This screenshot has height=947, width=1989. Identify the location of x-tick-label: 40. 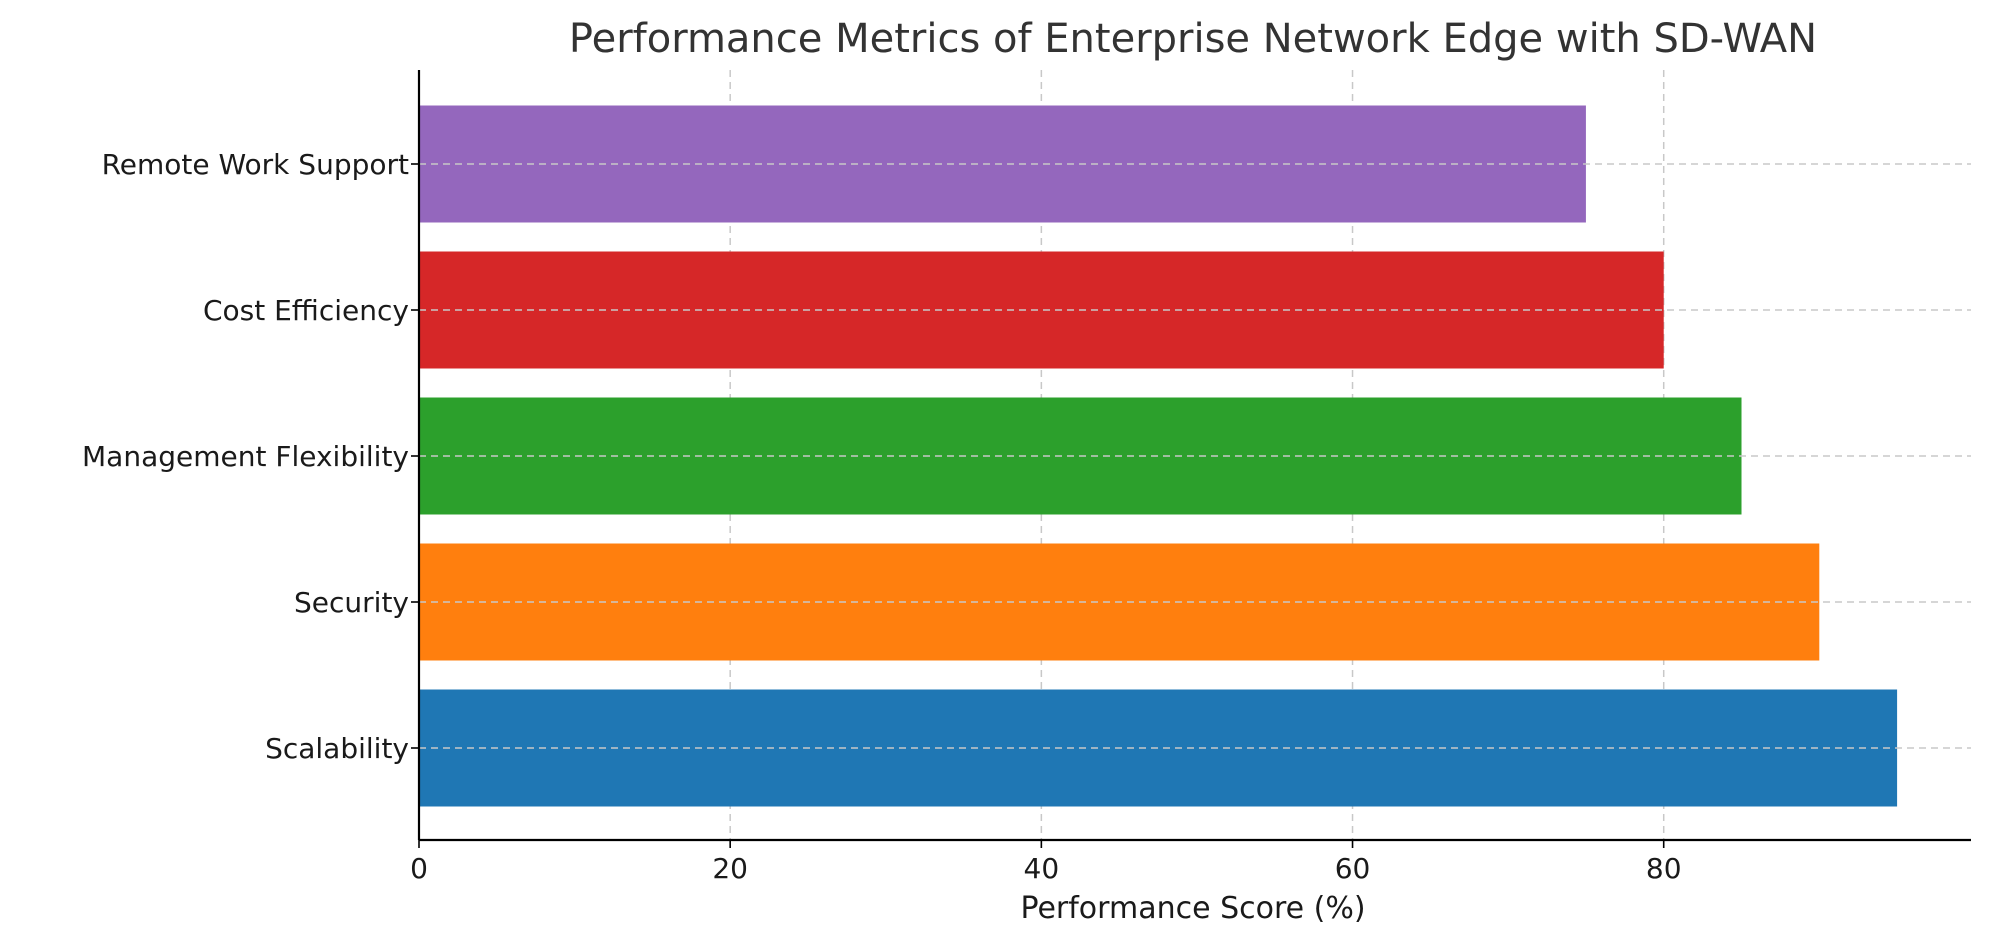
(1042, 868).